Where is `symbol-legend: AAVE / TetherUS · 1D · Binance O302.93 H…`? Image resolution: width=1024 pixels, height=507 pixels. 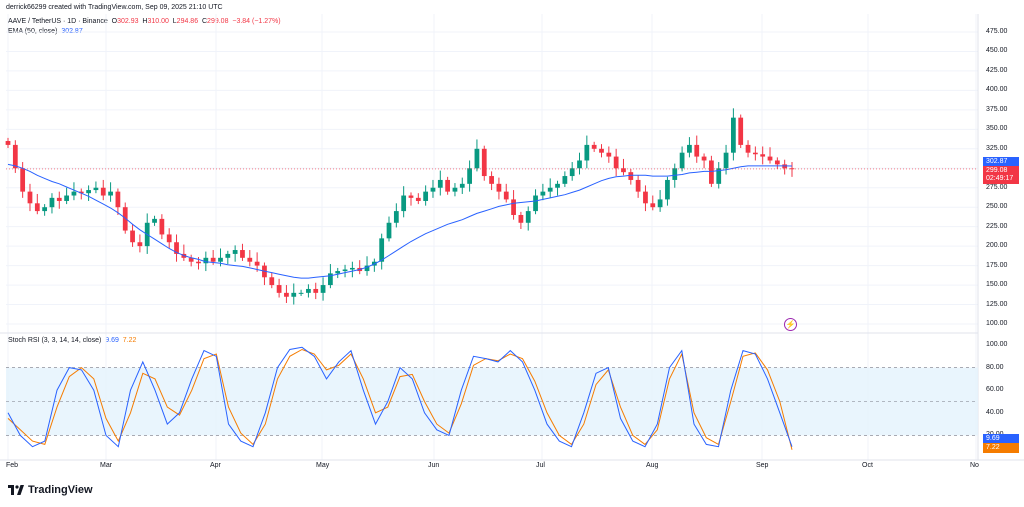
symbol-legend: AAVE / TetherUS · 1D · Binance O302.93 H… is located at coordinates (144, 21).